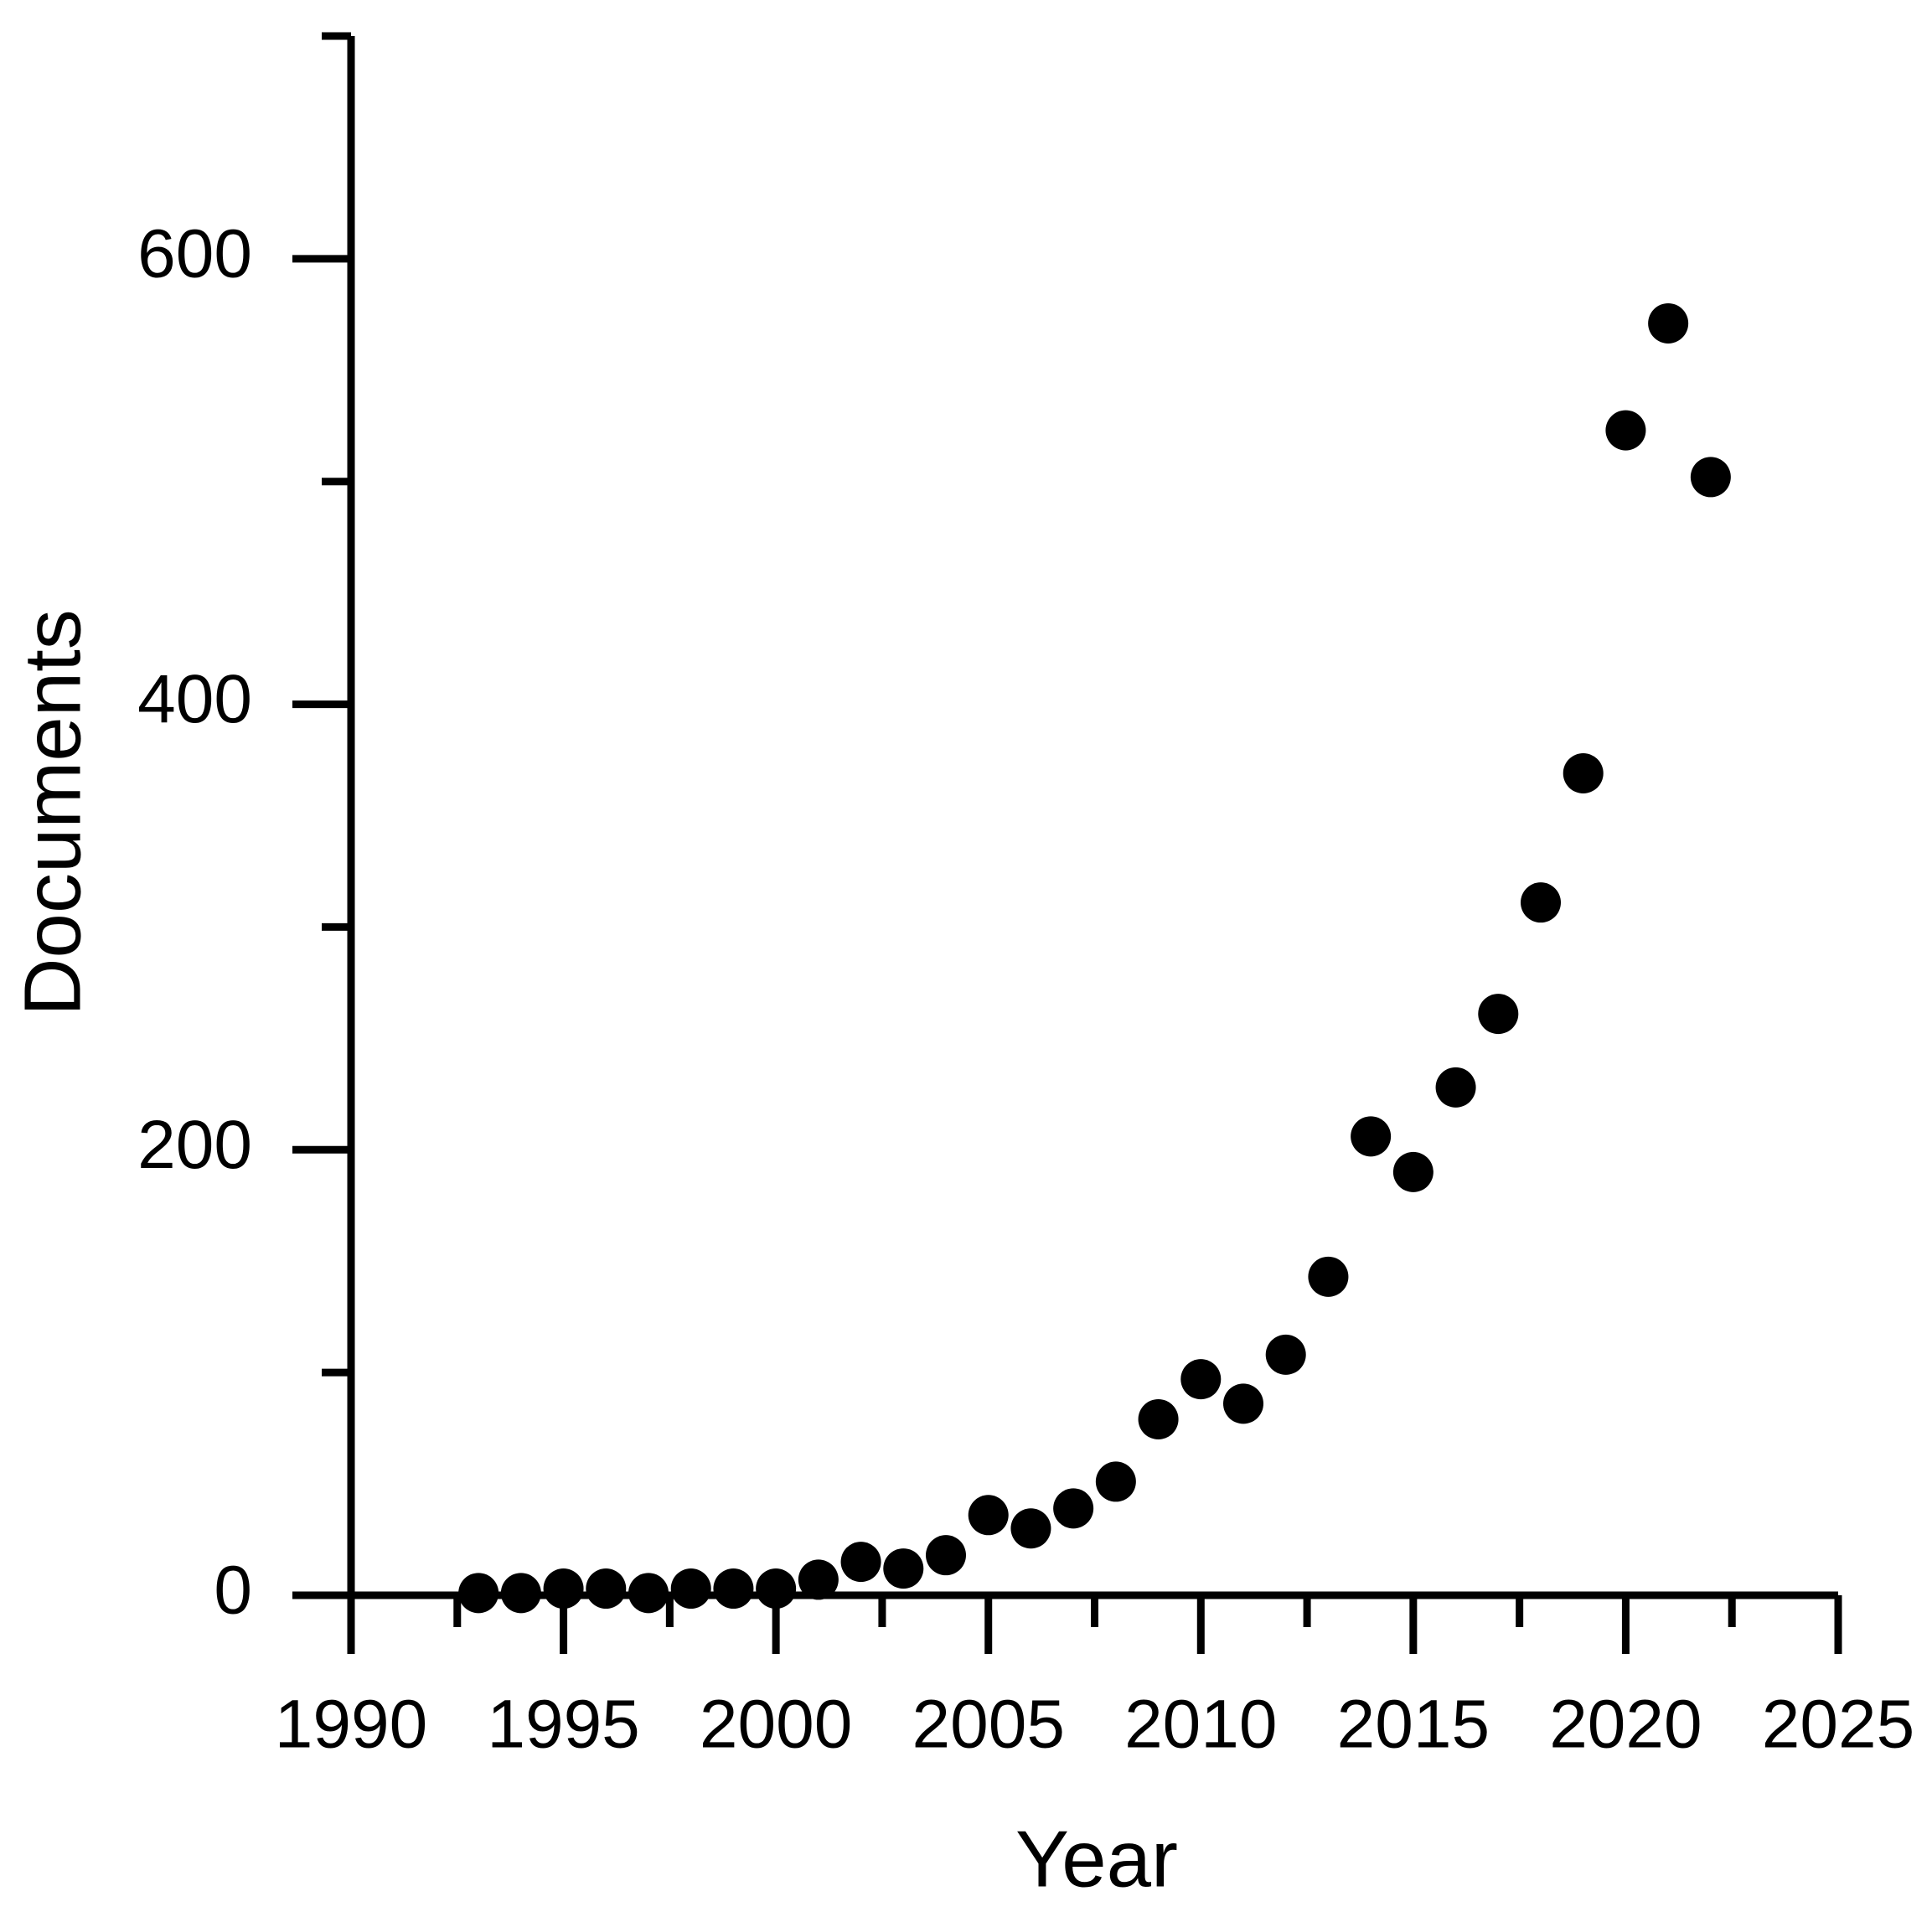 Image resolution: width=1932 pixels, height=1917 pixels. Describe the element at coordinates (194, 1145) in the screenshot. I see `y-tick-label: 200` at that location.